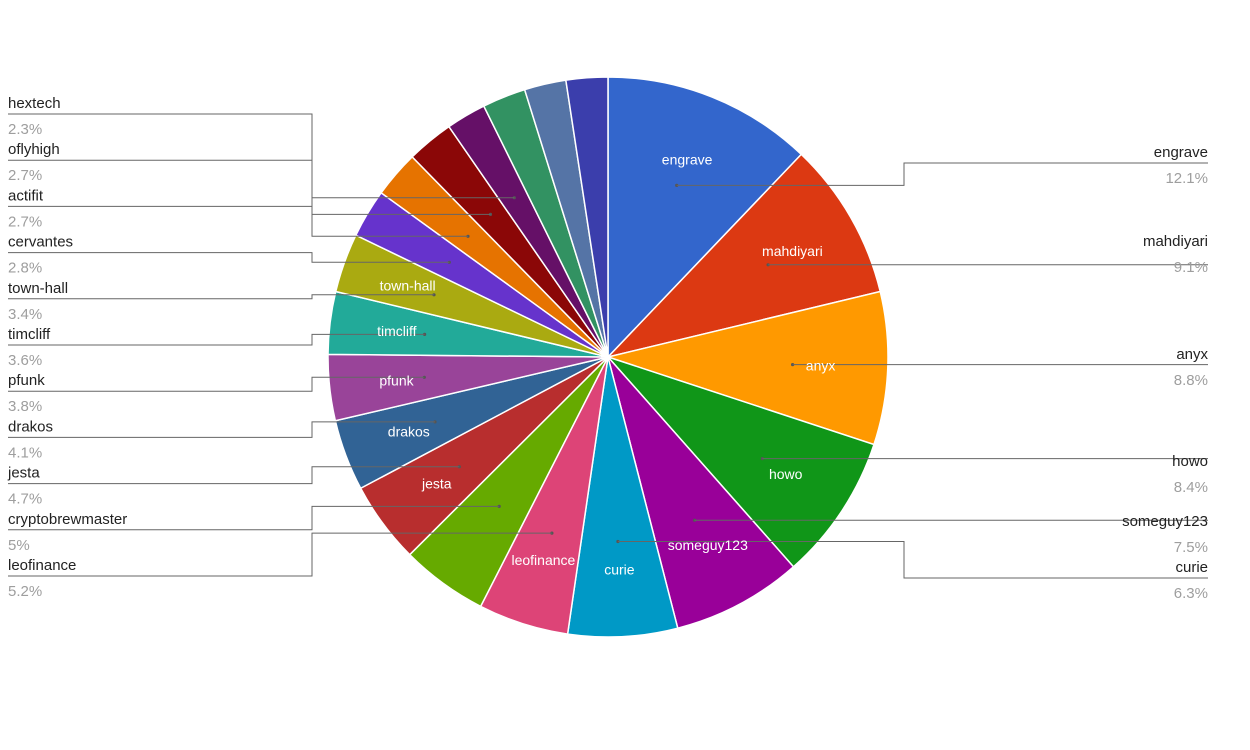  Describe the element at coordinates (409, 432) in the screenshot. I see `inside-label-drakos: drakos` at that location.